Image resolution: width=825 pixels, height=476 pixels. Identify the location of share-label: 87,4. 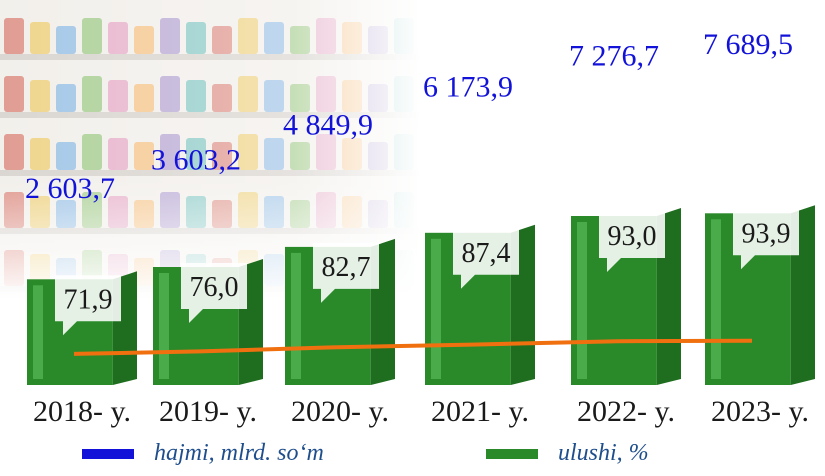
(486, 258).